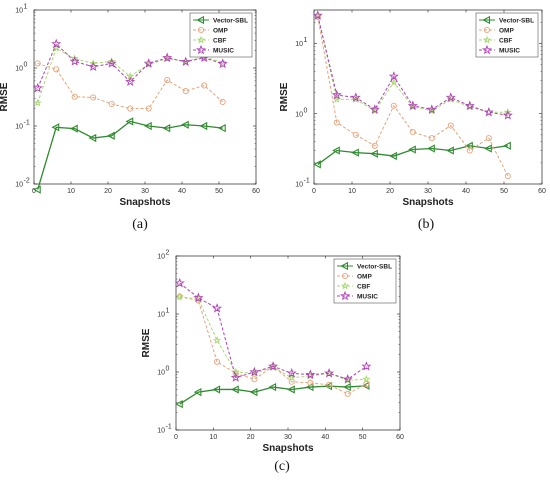 The height and width of the screenshot is (483, 550). What do you see at coordinates (412, 65) in the screenshot?
I see `series-music` at bounding box center [412, 65].